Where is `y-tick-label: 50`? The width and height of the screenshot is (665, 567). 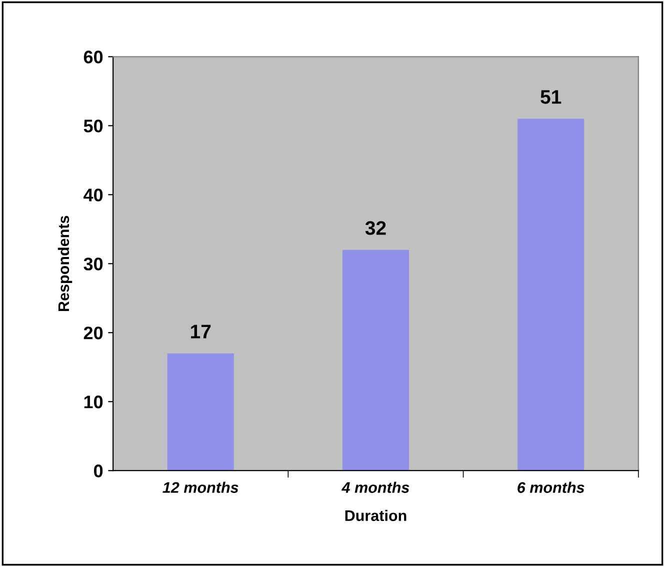
y-tick-label: 50 is located at coordinates (93, 126).